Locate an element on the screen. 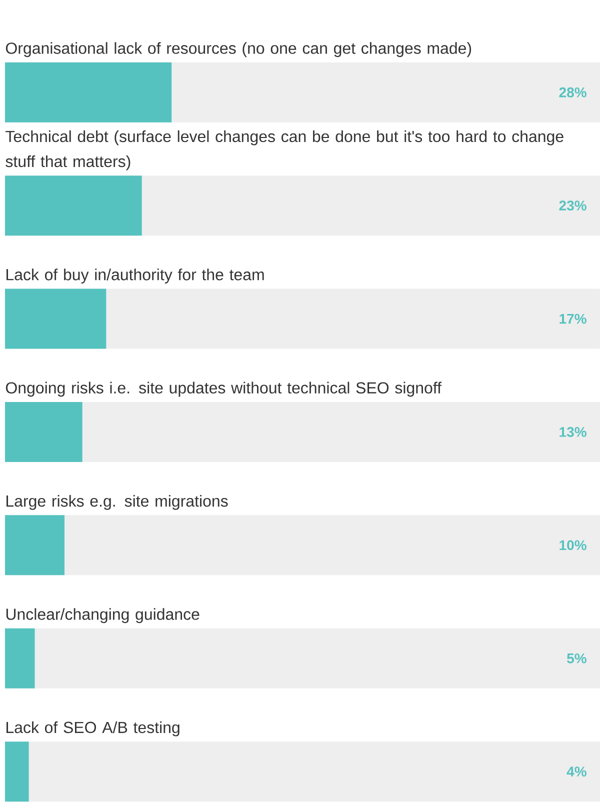  data-label: 4% is located at coordinates (576, 771).